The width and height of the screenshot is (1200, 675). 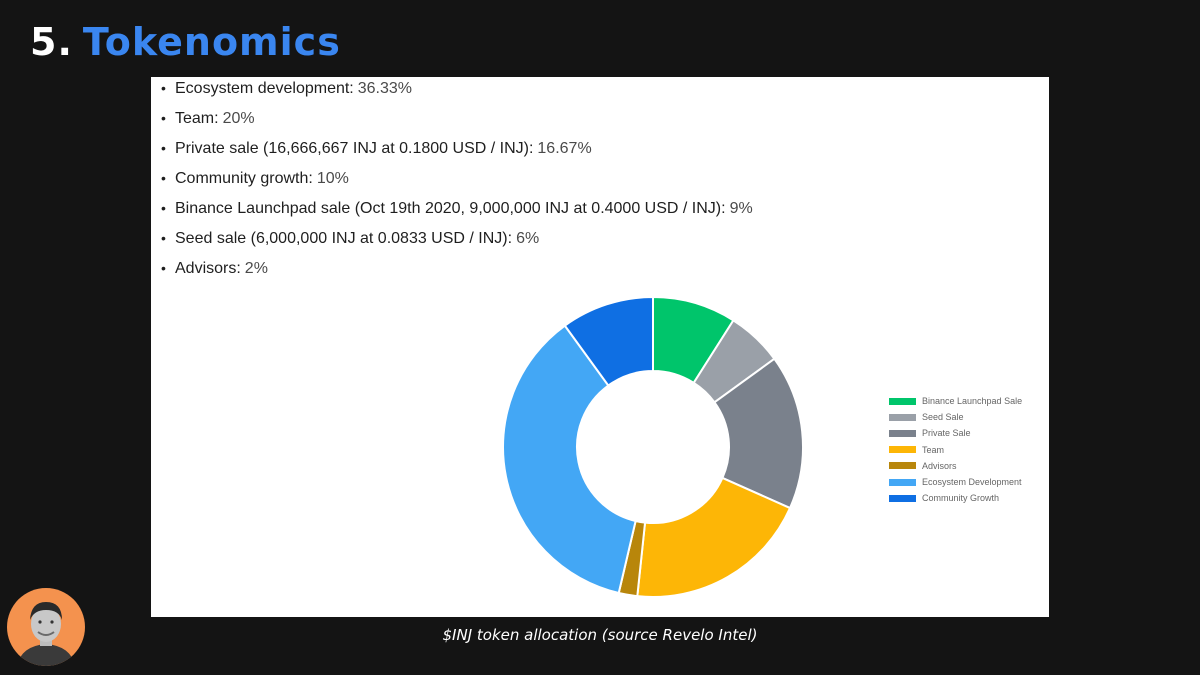 I want to click on allocation-percent: 36.33%, so click(x=385, y=88).